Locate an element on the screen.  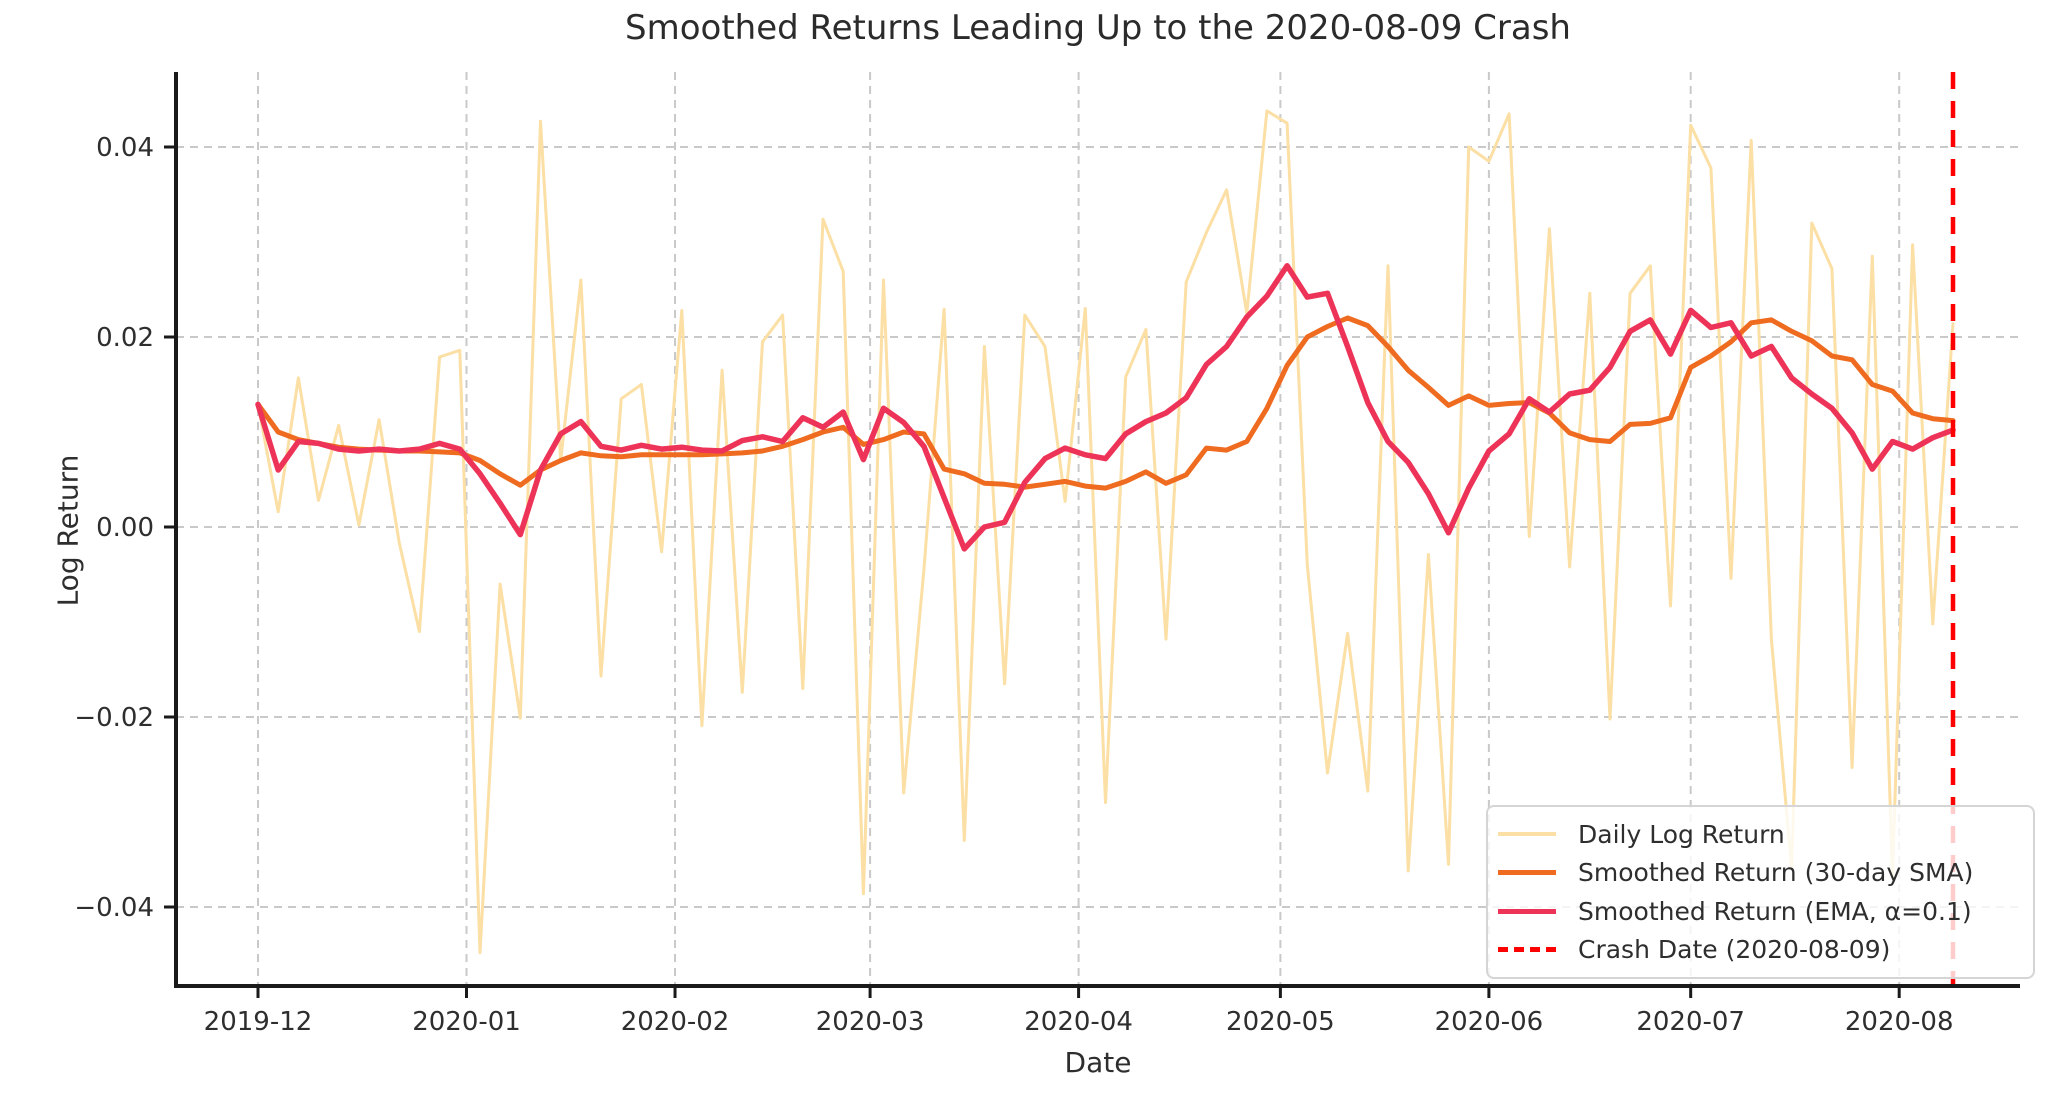
legend-item-crash: Crash Date (2020-08-09) is located at coordinates (1765, 950).